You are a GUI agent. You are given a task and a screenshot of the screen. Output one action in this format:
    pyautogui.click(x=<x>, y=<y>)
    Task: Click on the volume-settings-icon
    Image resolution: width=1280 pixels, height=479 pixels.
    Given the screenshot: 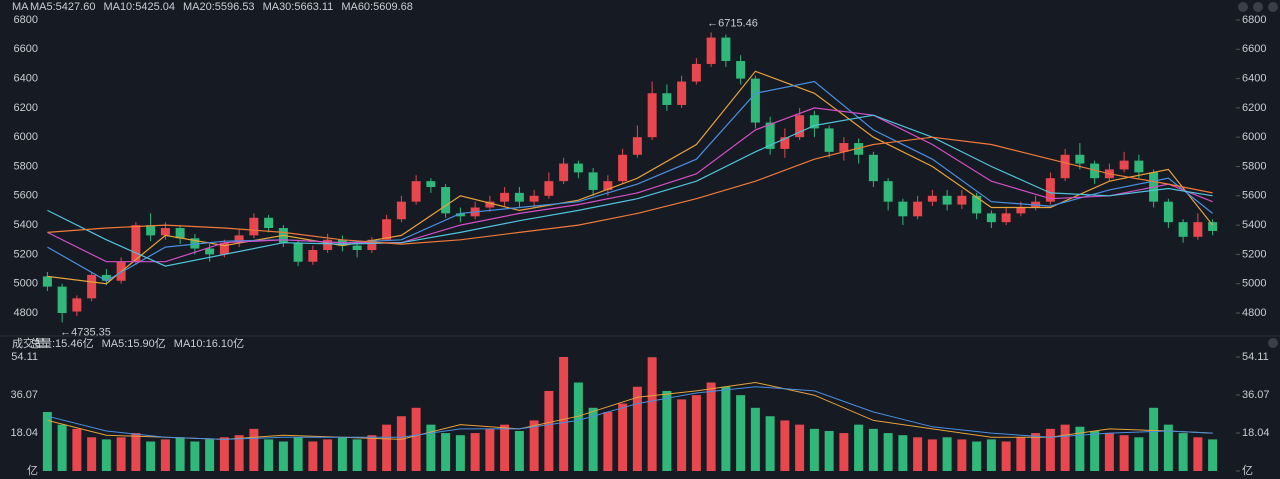 What is the action you would take?
    pyautogui.click(x=1273, y=343)
    